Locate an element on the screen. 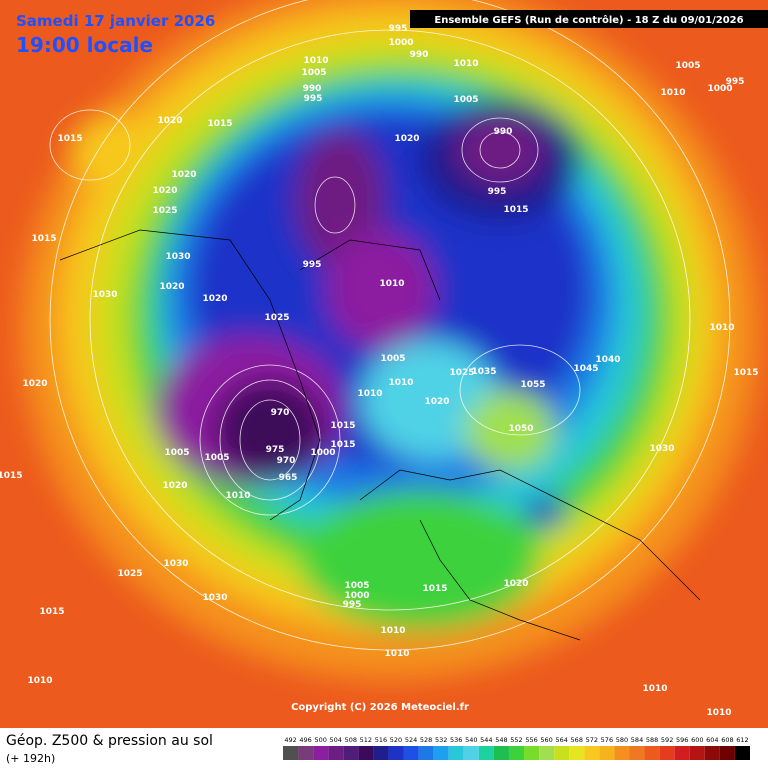 Image resolution: width=768 pixels, height=768 pixels. scale-label: 504 is located at coordinates (336, 740).